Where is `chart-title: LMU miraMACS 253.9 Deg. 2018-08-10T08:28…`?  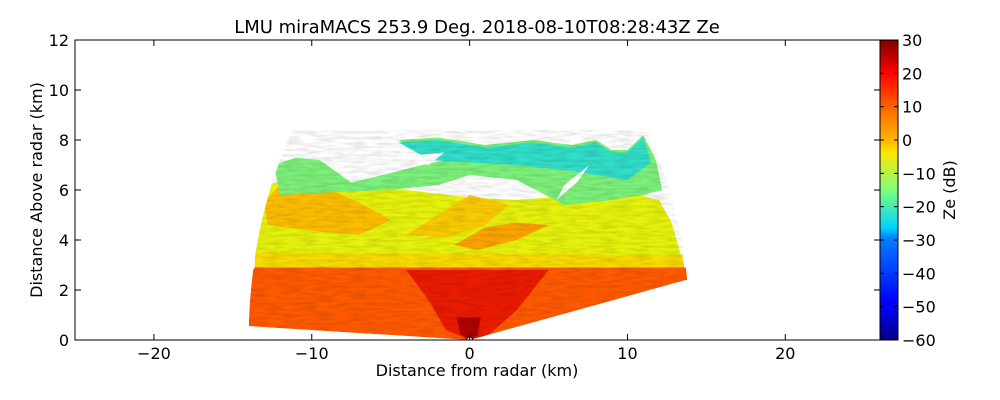 chart-title: LMU miraMACS 253.9 Deg. 2018-08-10T08:28… is located at coordinates (477, 27).